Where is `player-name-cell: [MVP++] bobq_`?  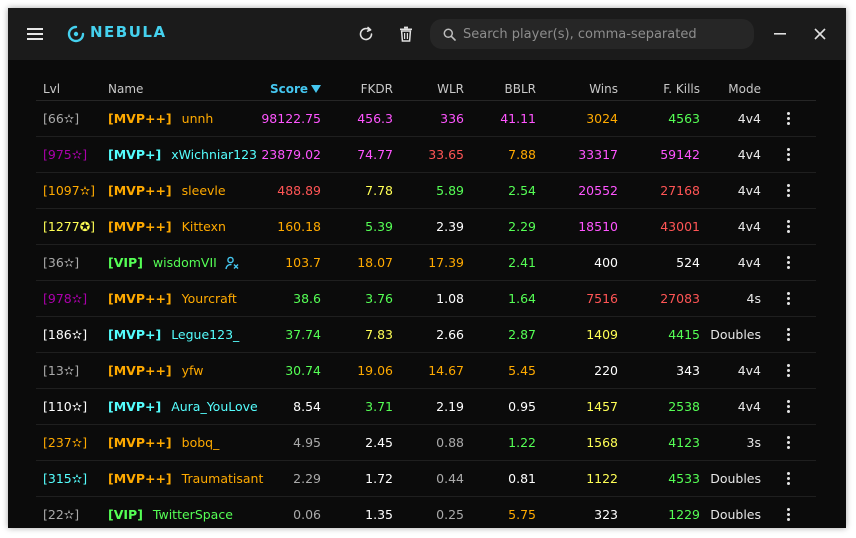 player-name-cell: [MVP++] bobq_ is located at coordinates (163, 442).